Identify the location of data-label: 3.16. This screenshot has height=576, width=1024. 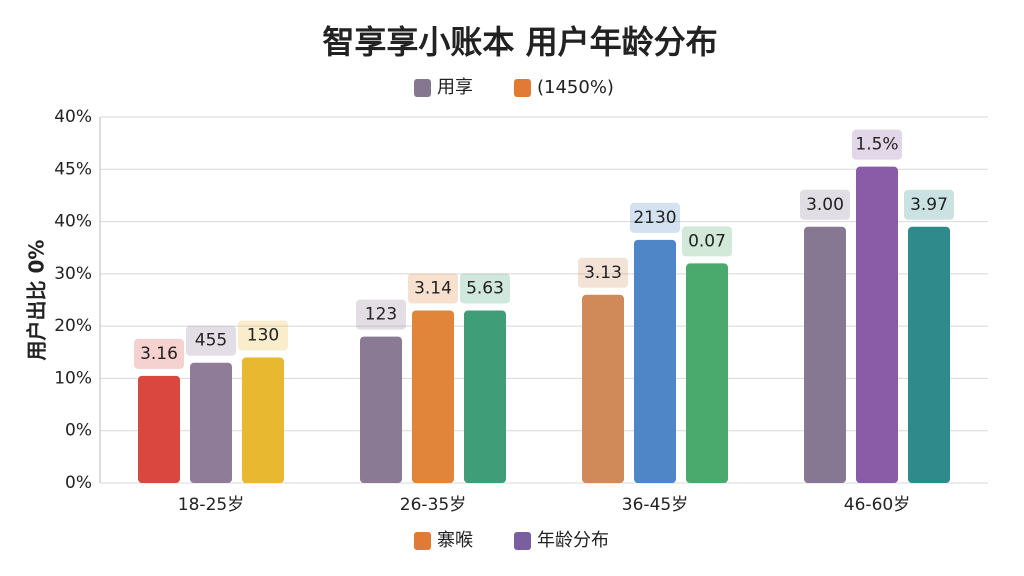
(159, 354).